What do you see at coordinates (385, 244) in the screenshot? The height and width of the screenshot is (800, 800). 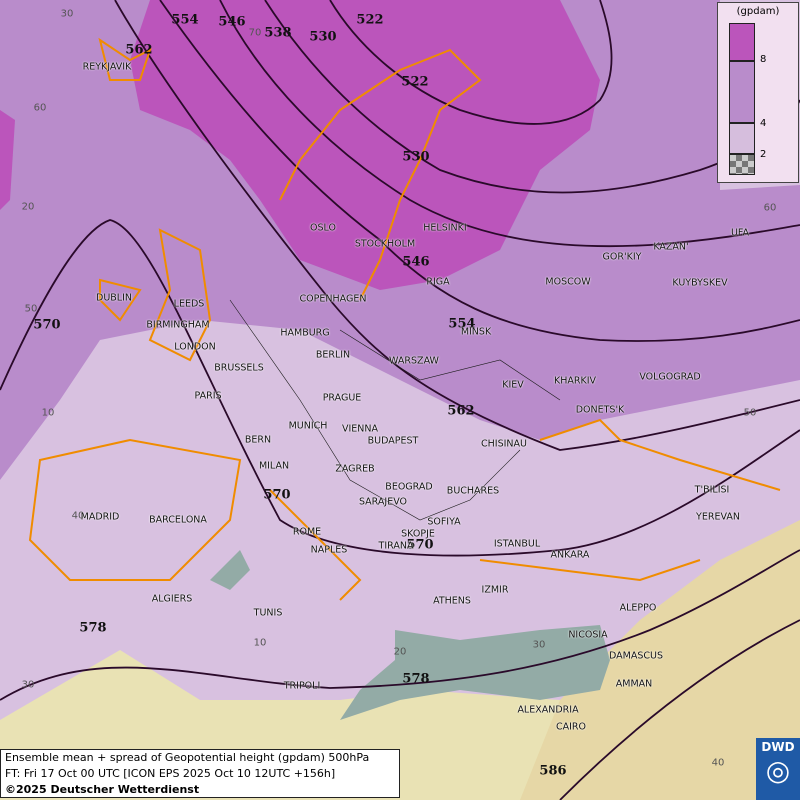 I see `city-label: STOCKHOLM` at bounding box center [385, 244].